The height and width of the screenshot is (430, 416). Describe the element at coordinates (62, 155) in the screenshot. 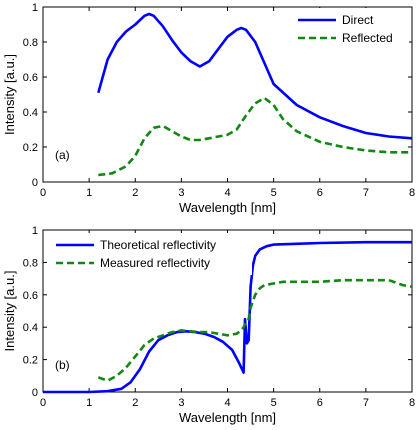

I see `panel-label: (a)` at that location.